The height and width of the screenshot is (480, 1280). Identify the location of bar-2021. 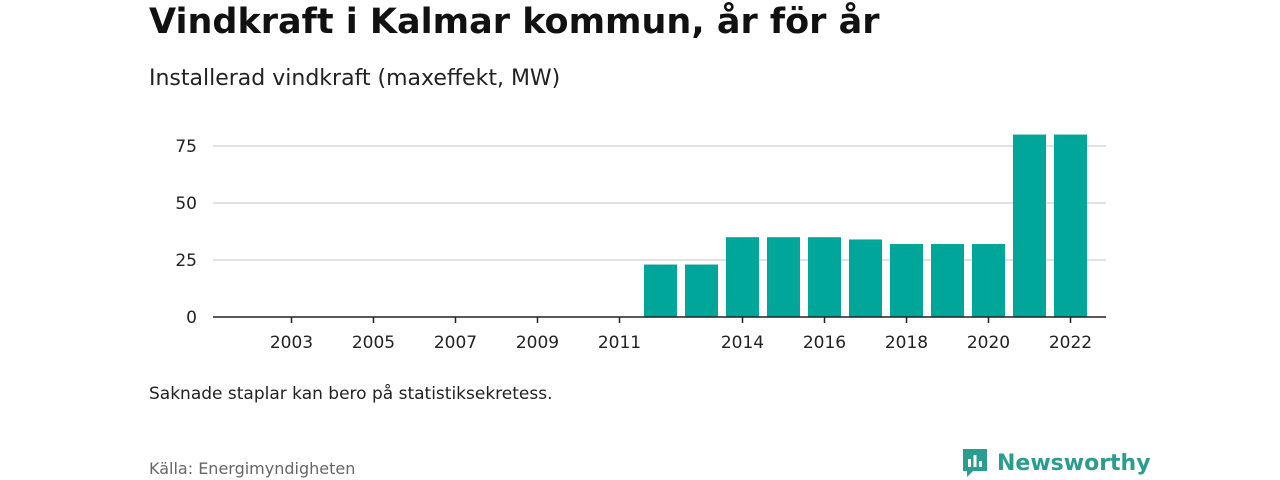
(1029, 225).